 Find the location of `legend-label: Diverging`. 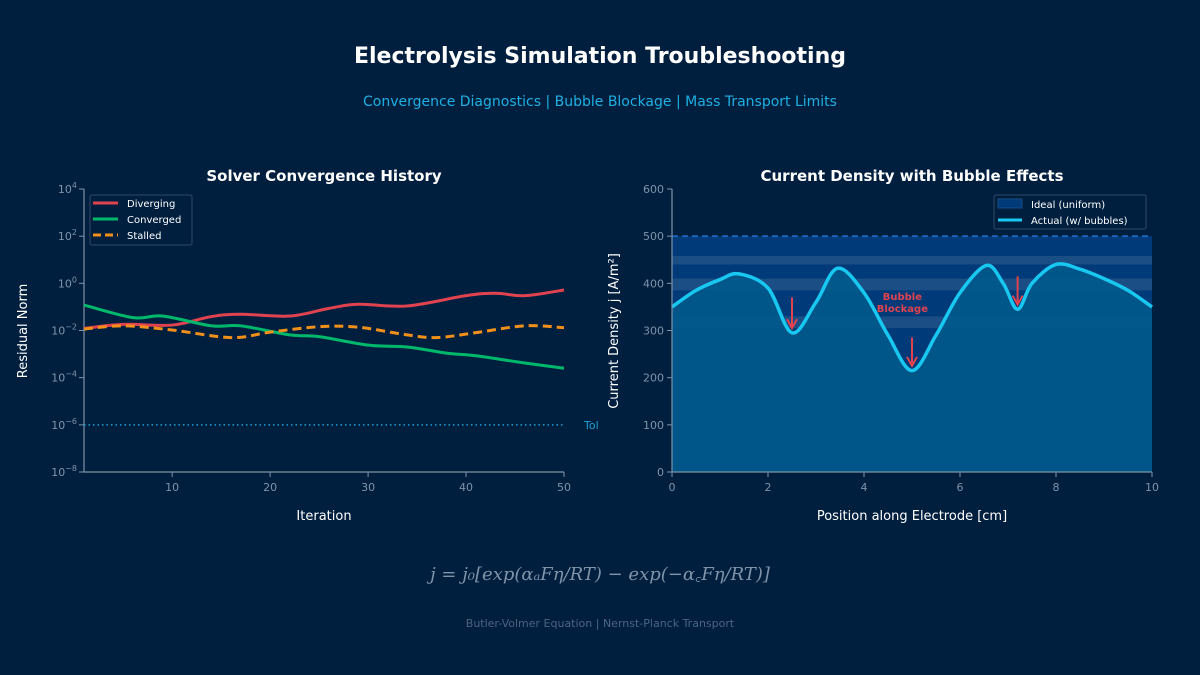

legend-label: Diverging is located at coordinates (151, 204).